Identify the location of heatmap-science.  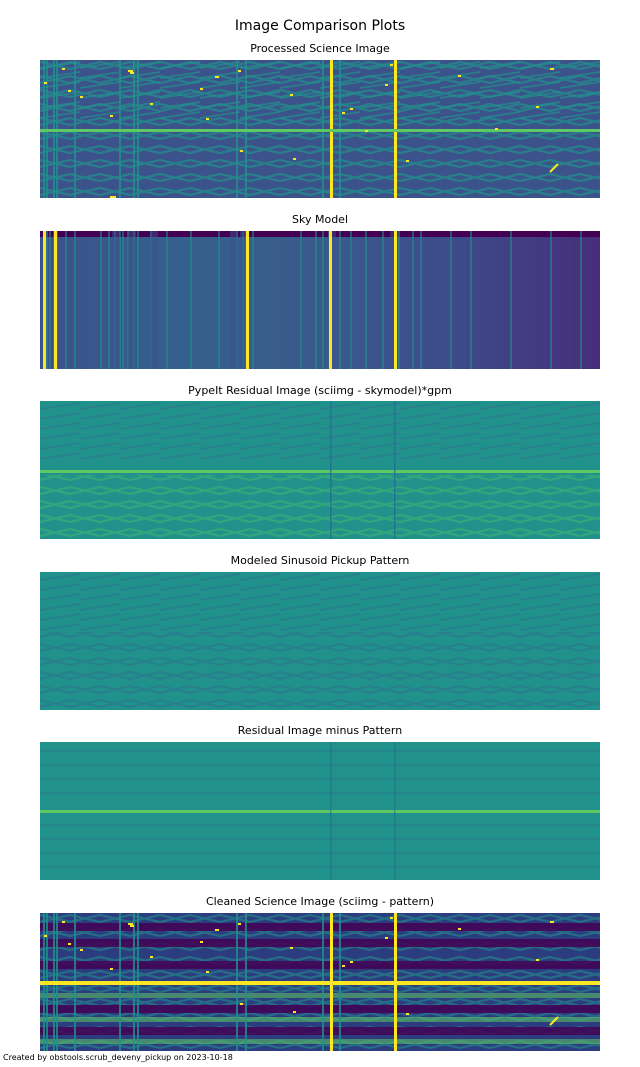
(320, 129).